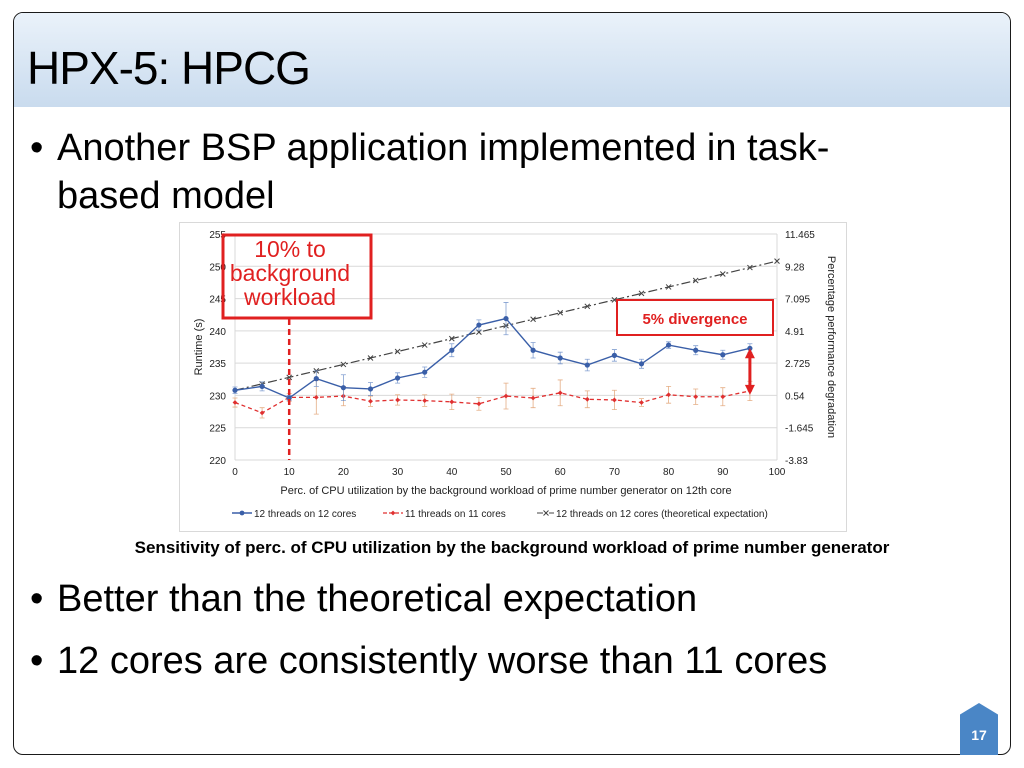 Image resolution: width=1024 pixels, height=768 pixels. I want to click on x-tick-label: 40, so click(452, 472).